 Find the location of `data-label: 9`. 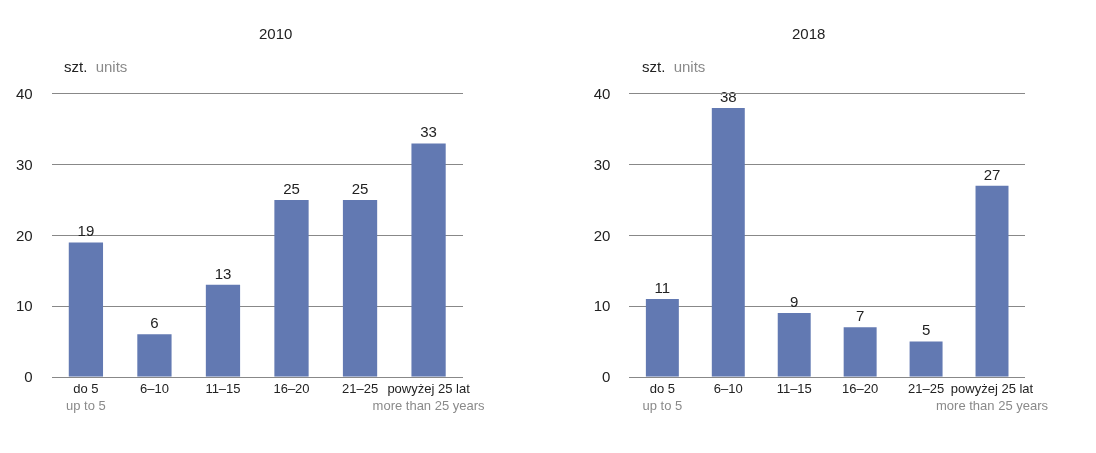

data-label: 9 is located at coordinates (794, 302).